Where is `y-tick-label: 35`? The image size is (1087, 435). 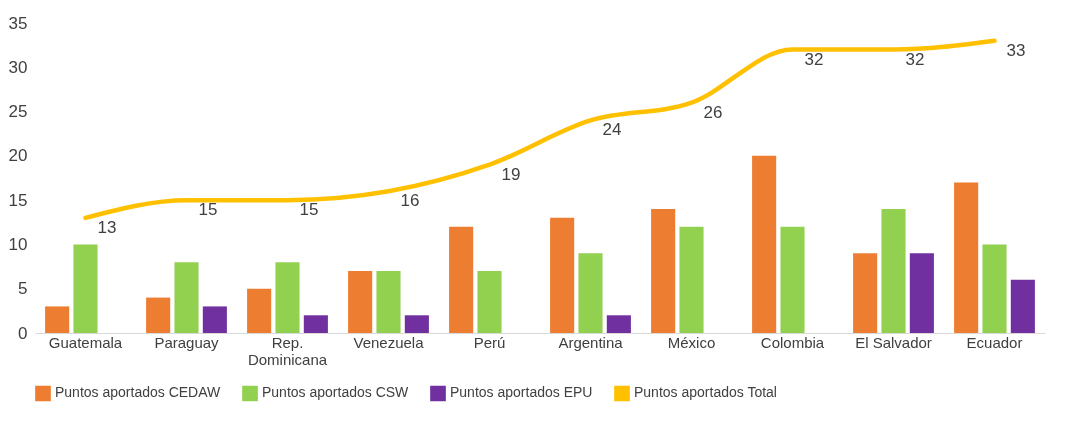
y-tick-label: 35 is located at coordinates (18, 23).